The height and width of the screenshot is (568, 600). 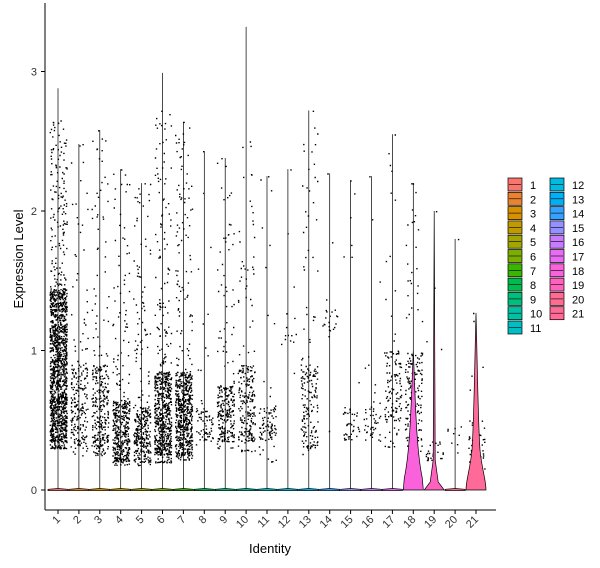 I want to click on legend-item-10: 10, so click(x=524, y=313).